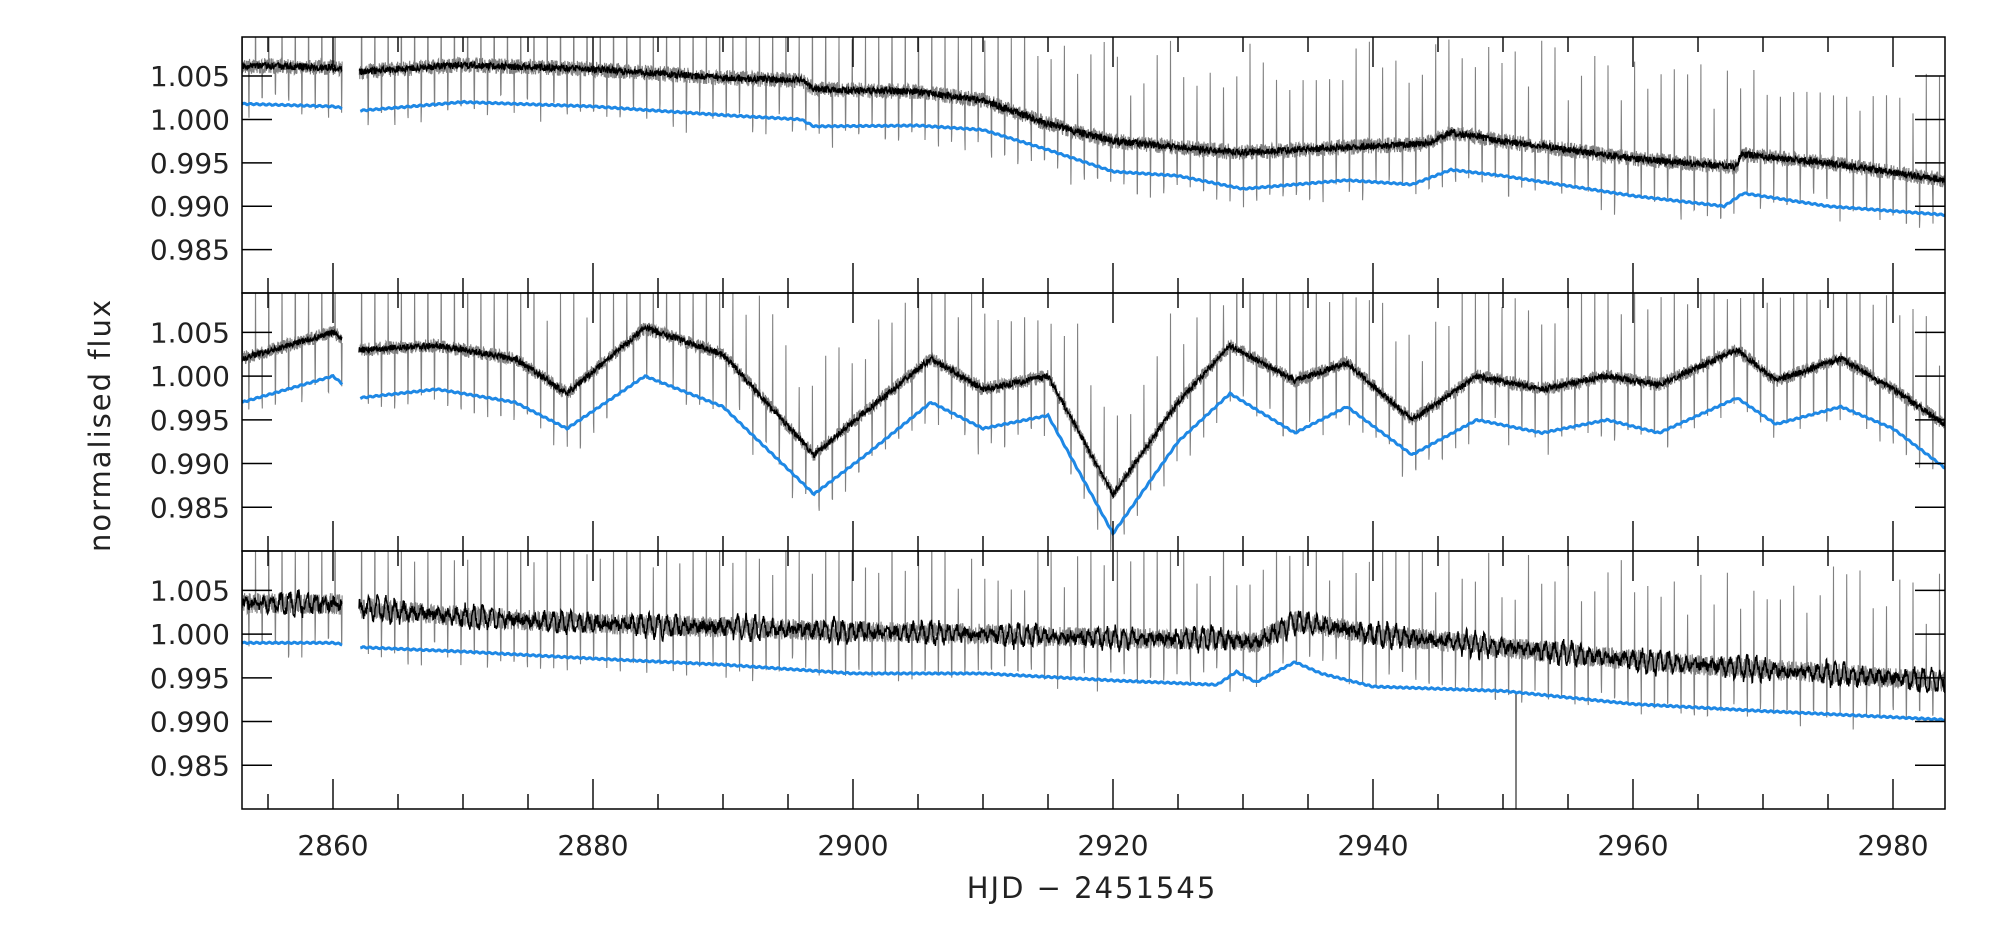 Image resolution: width=2004 pixels, height=946 pixels. I want to click on x-tick-label: 2960, so click(1632, 845).